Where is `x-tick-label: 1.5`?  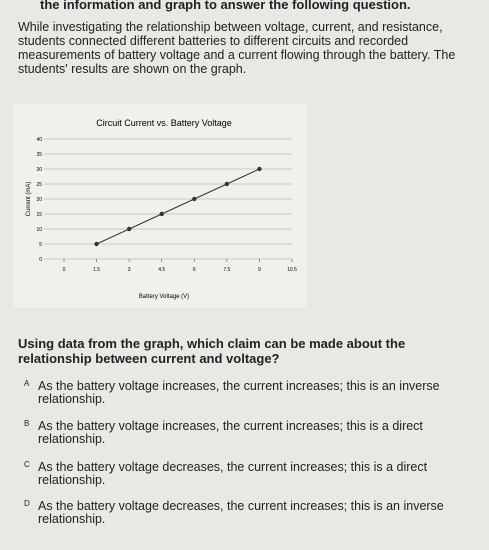 x-tick-label: 1.5 is located at coordinates (96, 270).